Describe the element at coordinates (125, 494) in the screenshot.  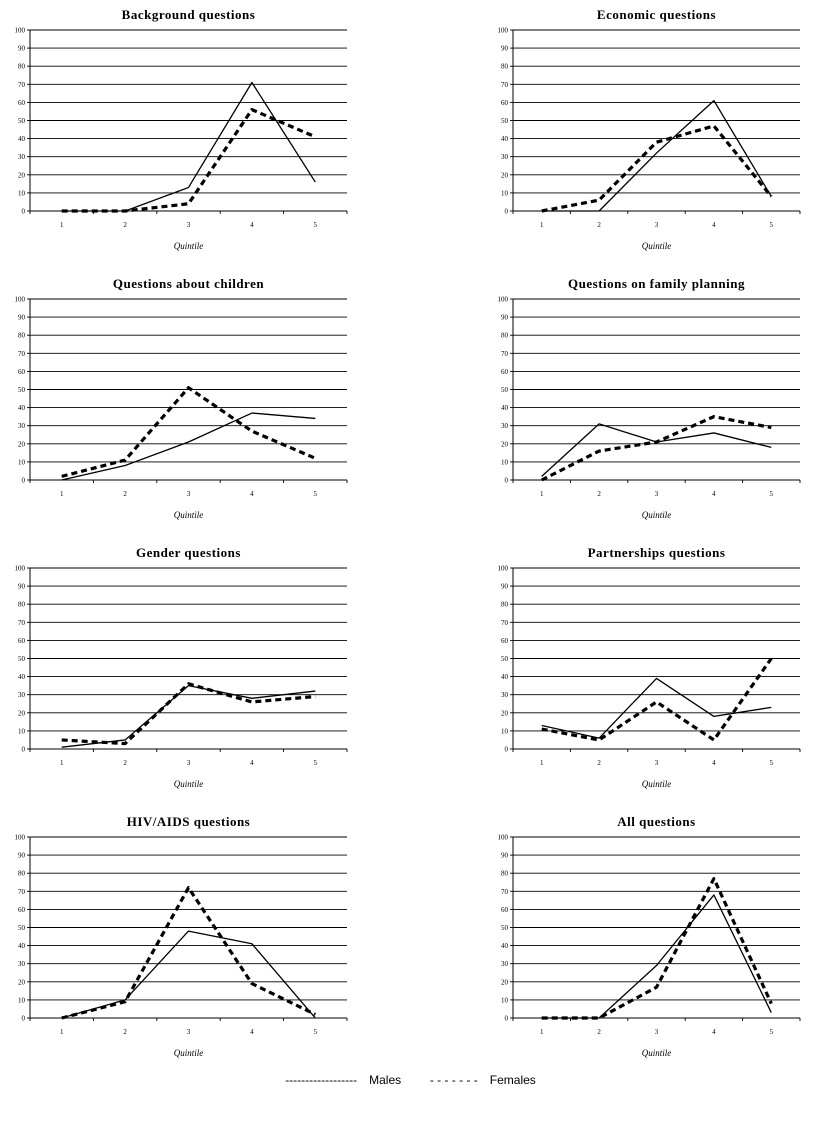
I see `chart-3-xtick-label: 2` at that location.